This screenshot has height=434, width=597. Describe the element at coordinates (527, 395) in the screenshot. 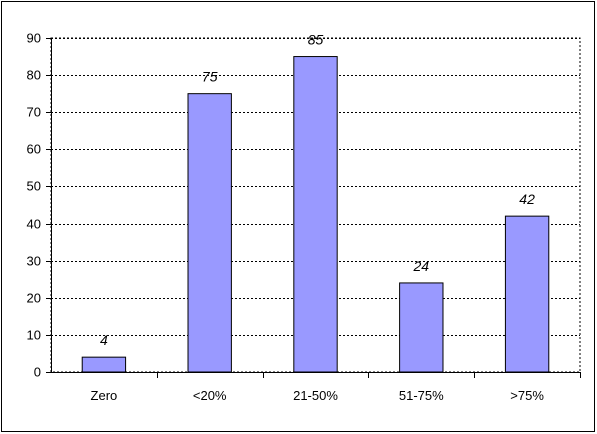

I see `x-tick-label: >75%` at that location.